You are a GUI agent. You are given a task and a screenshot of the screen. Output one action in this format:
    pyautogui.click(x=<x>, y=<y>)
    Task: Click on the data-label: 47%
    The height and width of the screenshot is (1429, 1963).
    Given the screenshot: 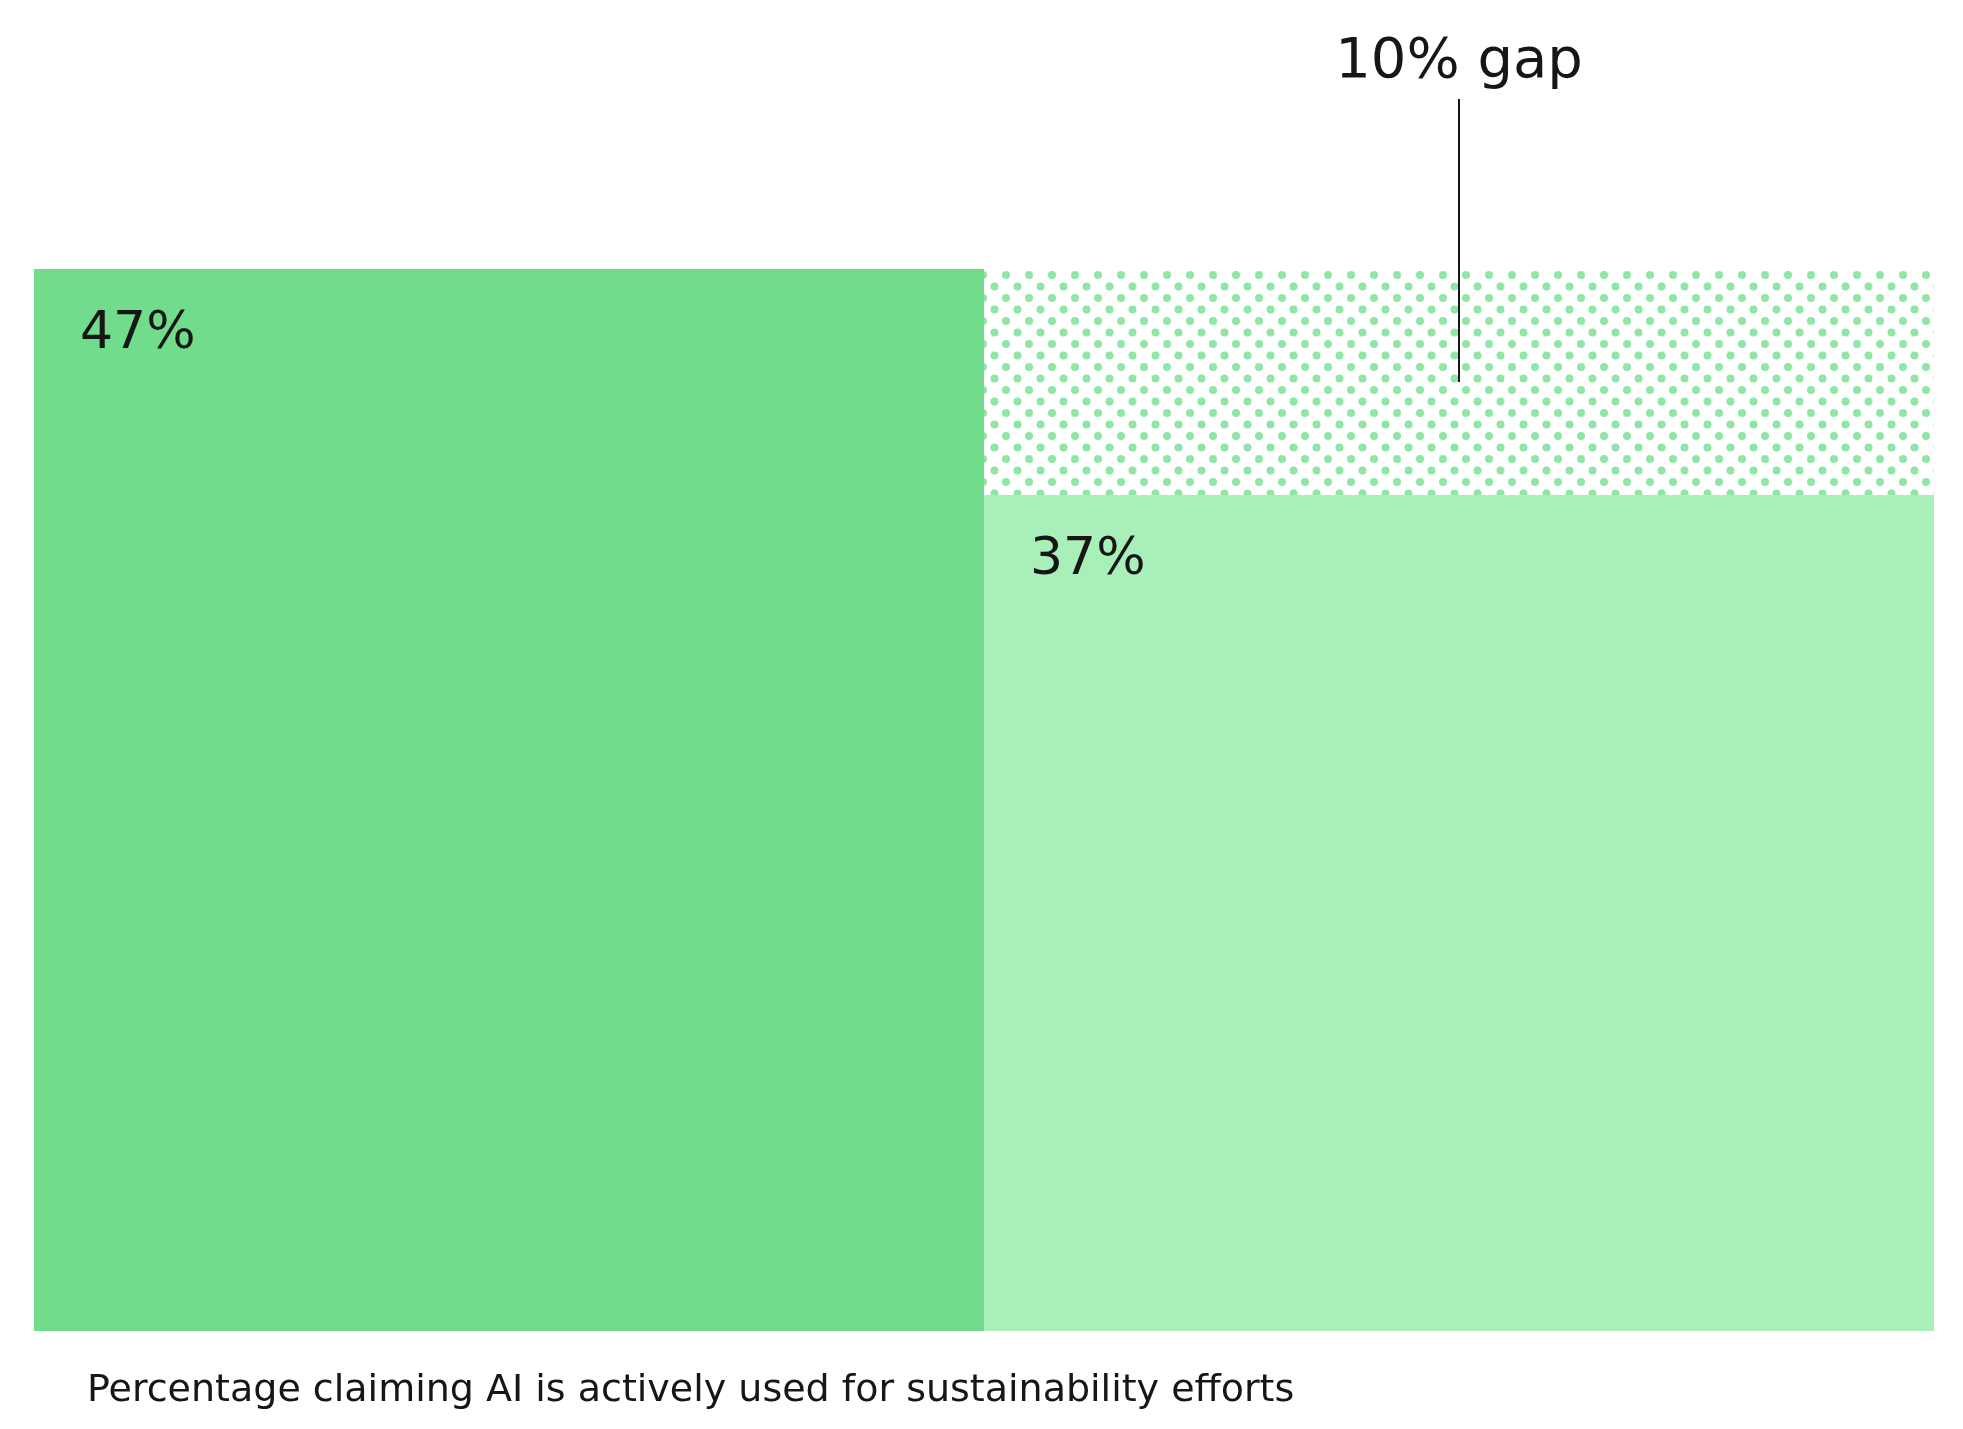 What is the action you would take?
    pyautogui.click(x=138, y=330)
    